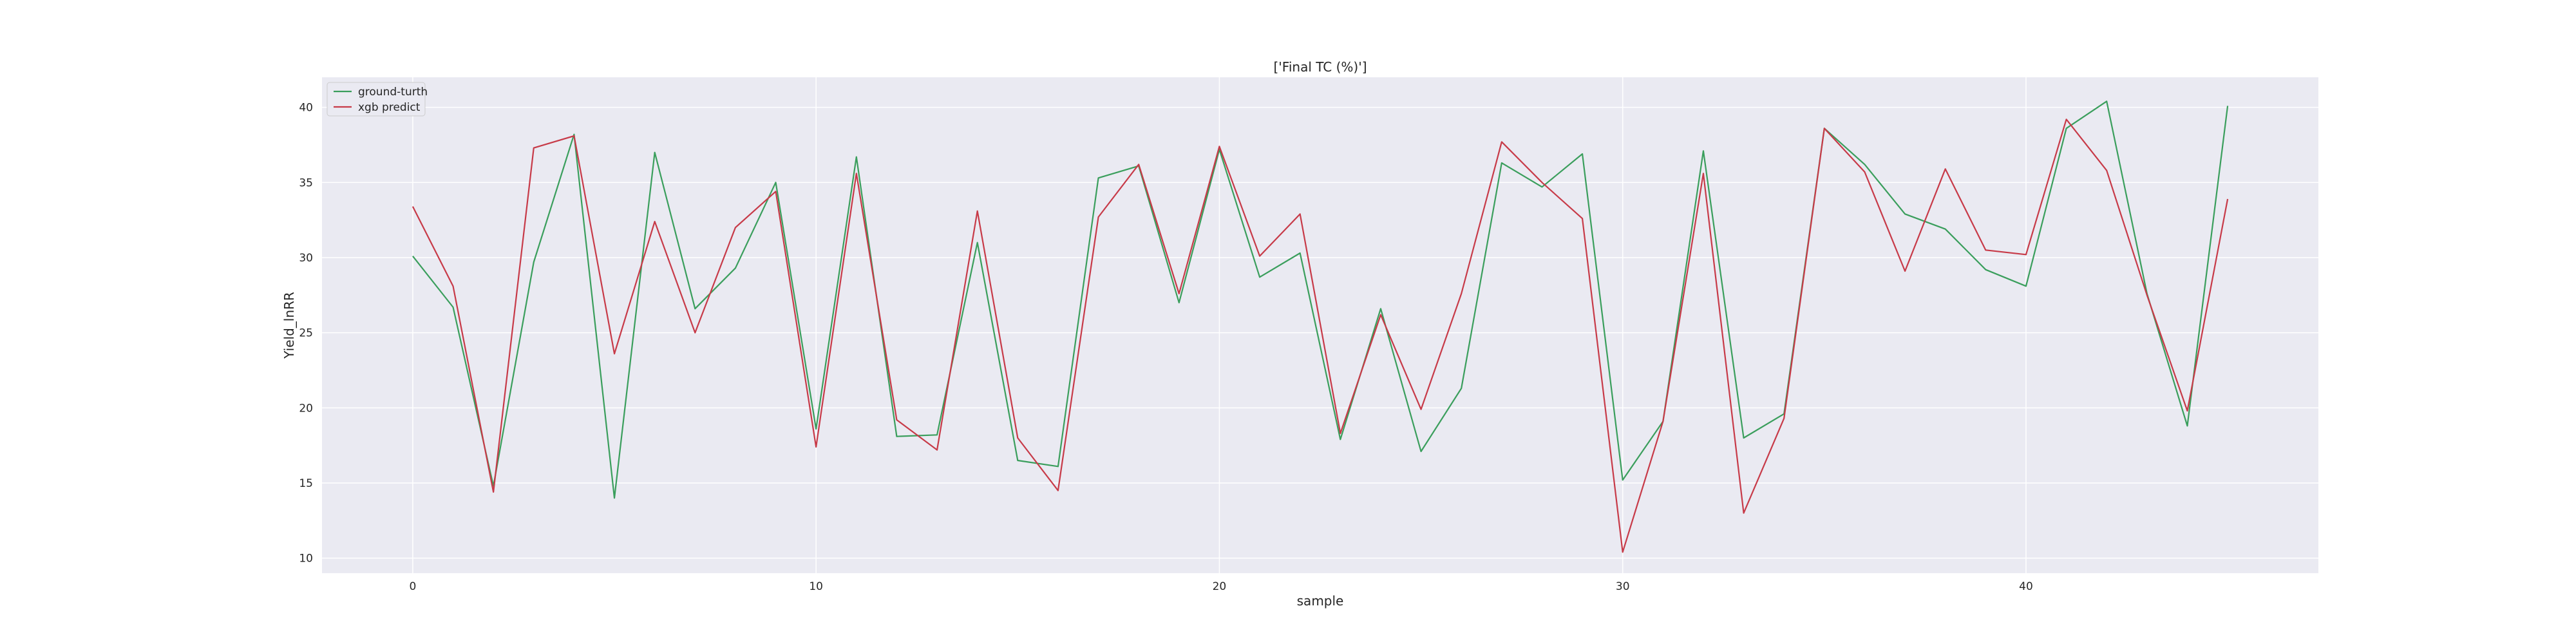 The height and width of the screenshot is (644, 2576). Describe the element at coordinates (378, 100) in the screenshot. I see `legend: ground-turth xgb predict` at that location.